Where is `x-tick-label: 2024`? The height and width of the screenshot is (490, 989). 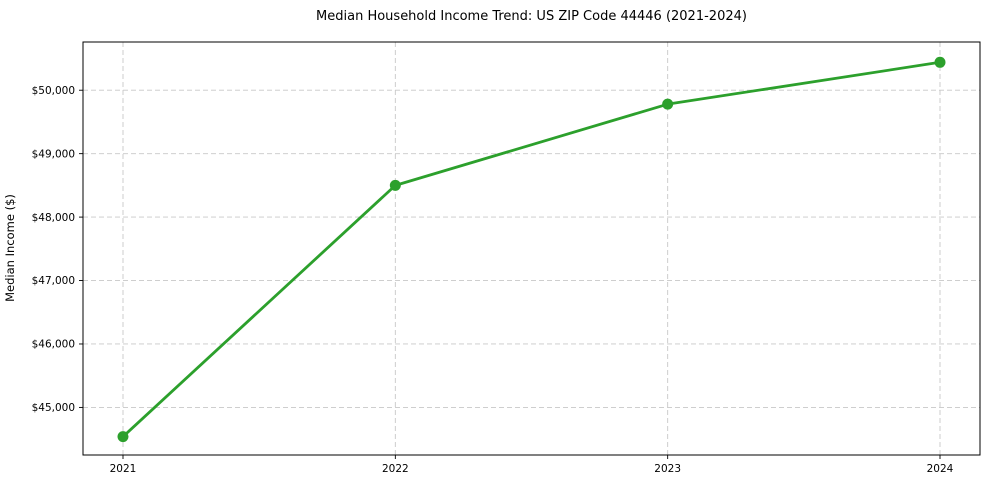
x-tick-label: 2024 is located at coordinates (940, 469).